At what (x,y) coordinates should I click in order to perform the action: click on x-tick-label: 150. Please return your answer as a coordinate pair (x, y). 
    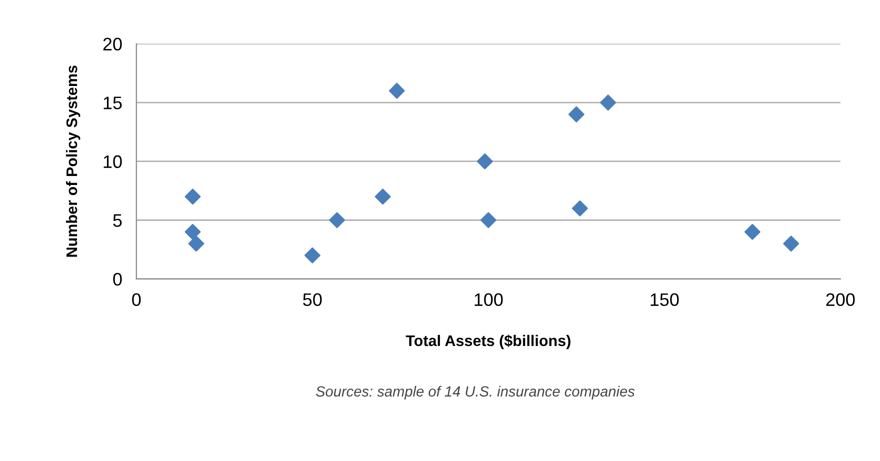
    Looking at the image, I should click on (664, 299).